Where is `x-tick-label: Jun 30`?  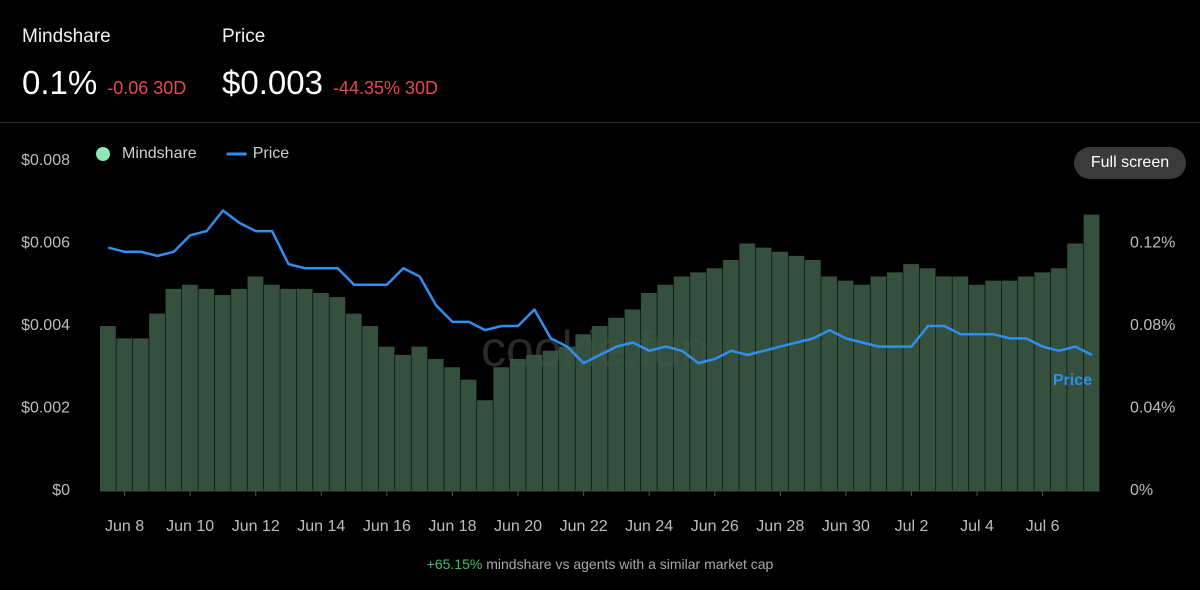 x-tick-label: Jun 30 is located at coordinates (846, 526).